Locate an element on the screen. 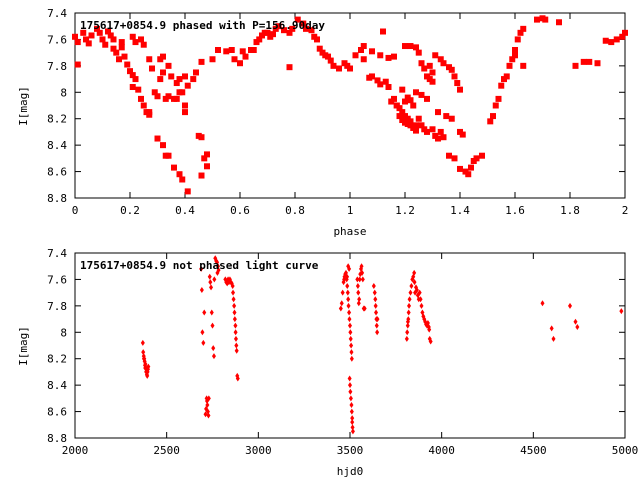  x-tick-label: 4500 is located at coordinates (533, 450).